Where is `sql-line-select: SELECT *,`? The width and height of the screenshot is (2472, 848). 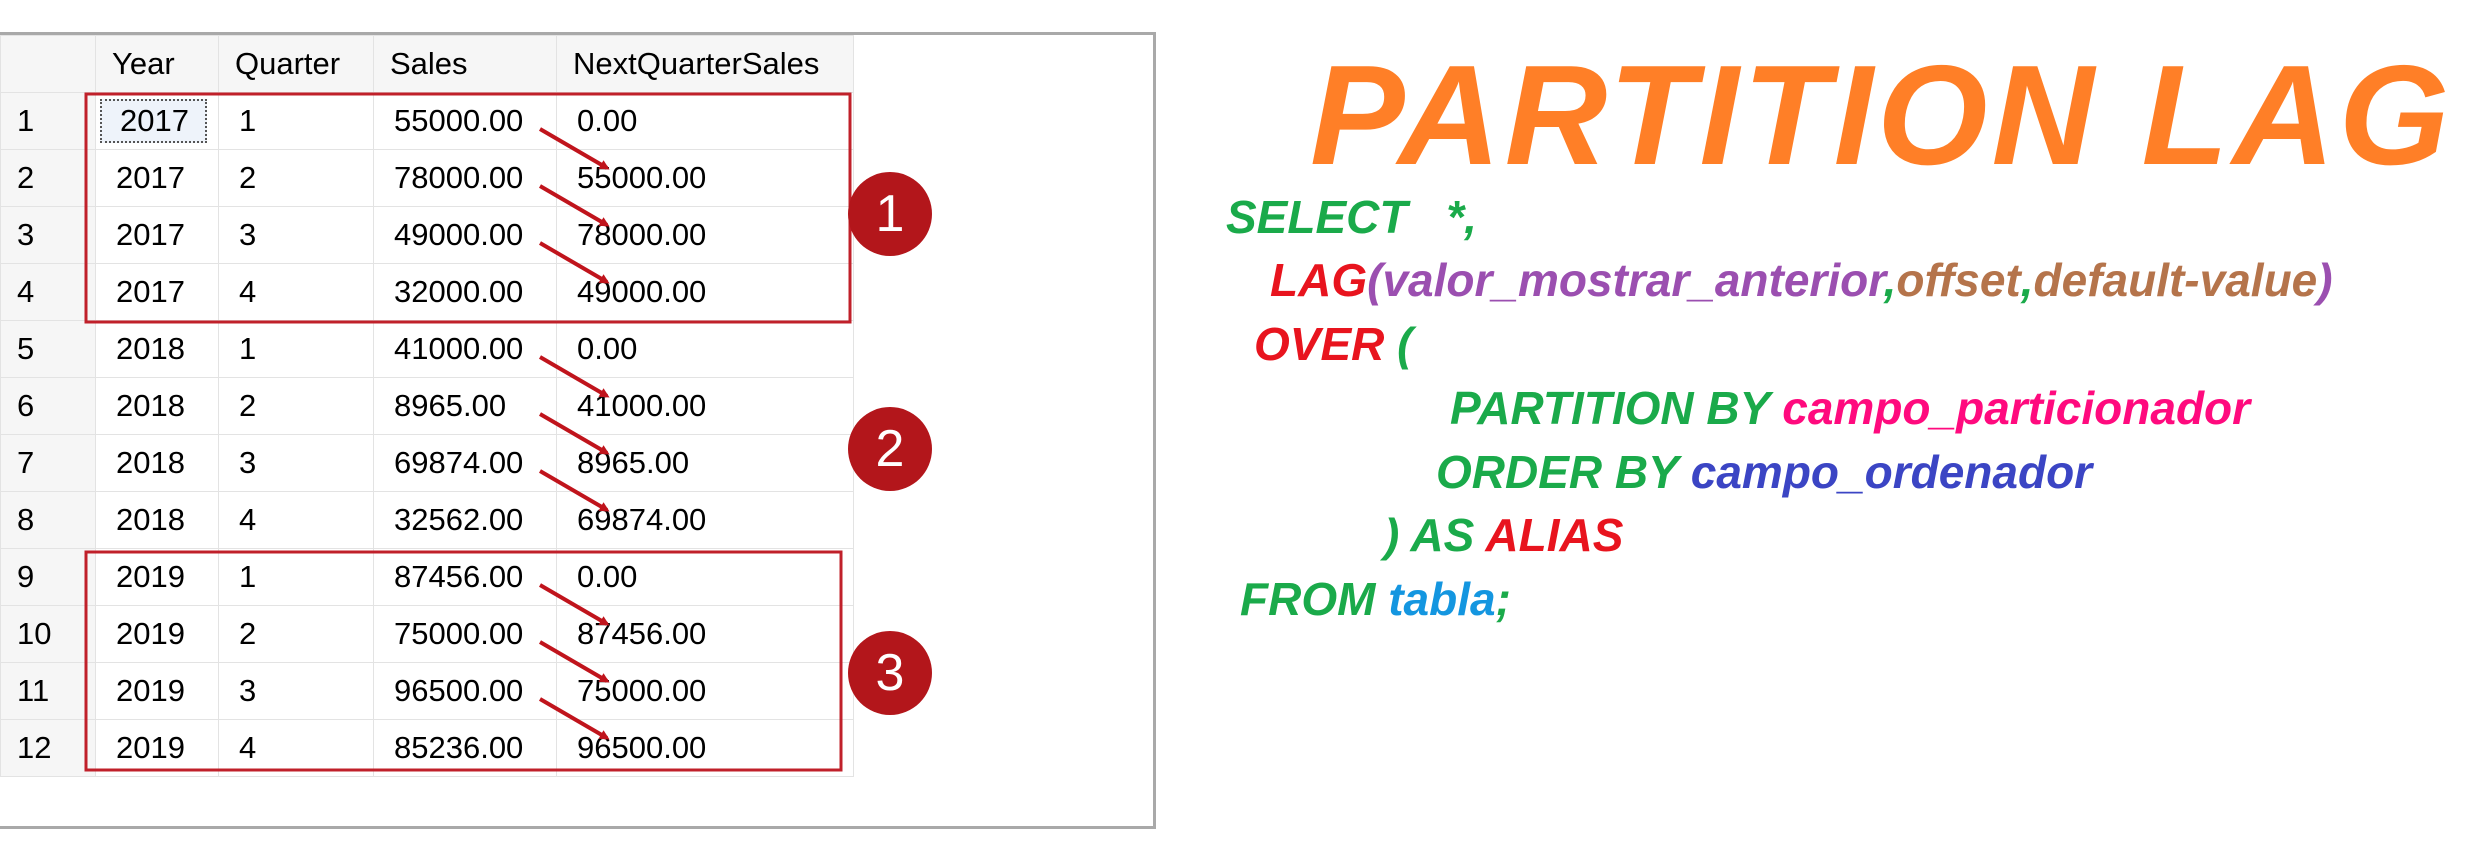 sql-line-select: SELECT *, is located at coordinates (1351, 217).